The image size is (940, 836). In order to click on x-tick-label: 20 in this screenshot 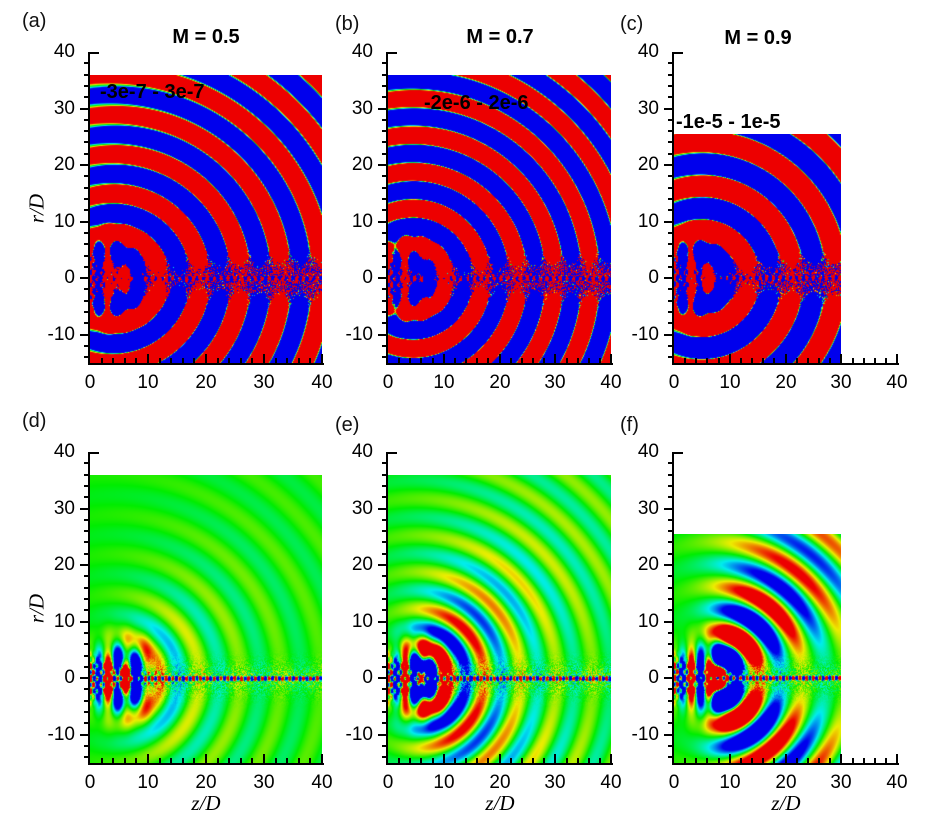, I will do `click(206, 782)`.